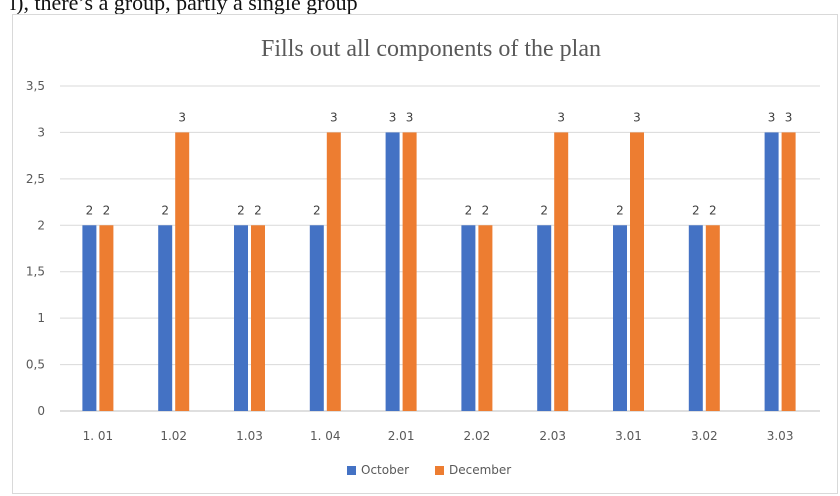 The width and height of the screenshot is (840, 496). Describe the element at coordinates (429, 470) in the screenshot. I see `legend: October December` at that location.